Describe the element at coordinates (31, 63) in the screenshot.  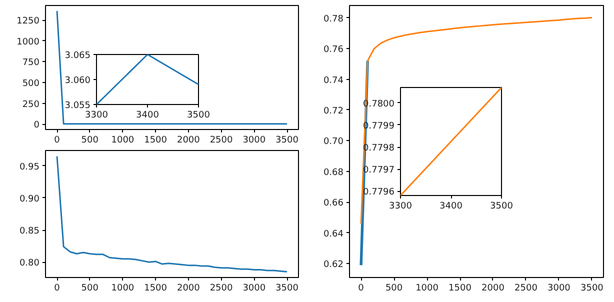
I see `y-tick-label: 750` at that location.